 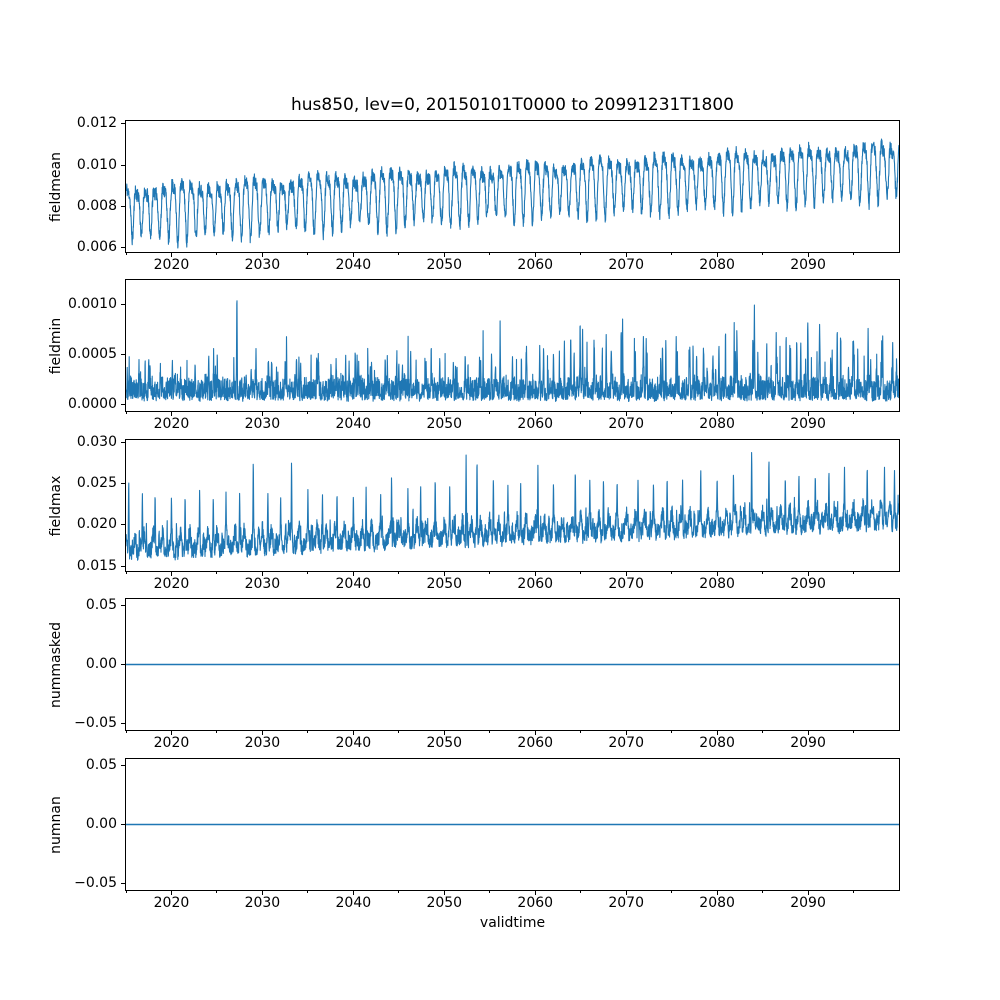 What do you see at coordinates (96, 164) in the screenshot?
I see `y-tick-label: 0.010` at bounding box center [96, 164].